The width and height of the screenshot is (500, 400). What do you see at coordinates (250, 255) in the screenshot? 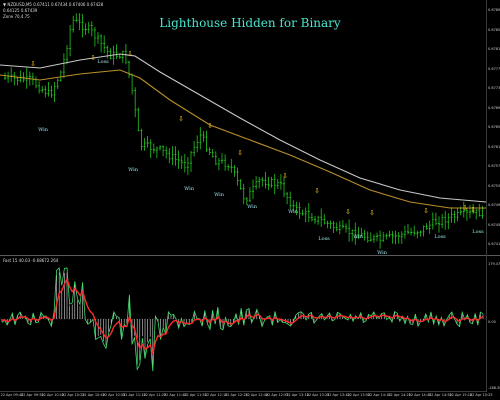
I see `pane-divider` at bounding box center [250, 255].